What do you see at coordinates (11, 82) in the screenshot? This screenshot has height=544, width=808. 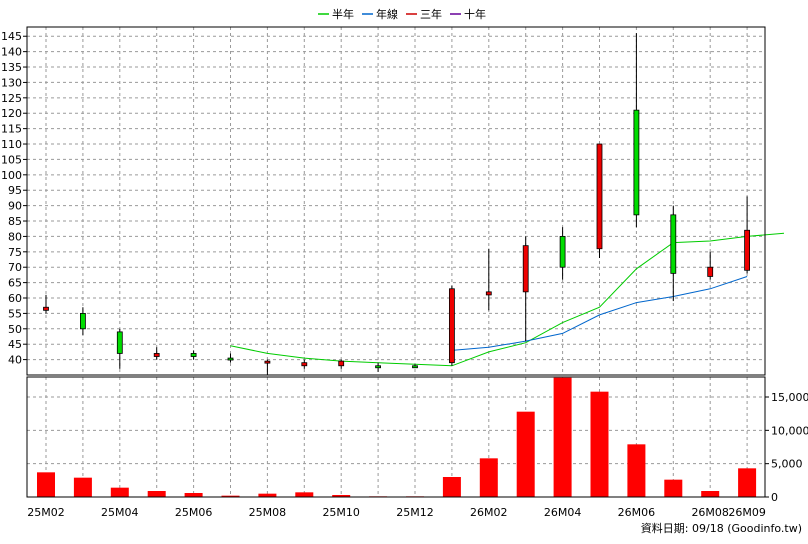 I see `price-tick-label: 130` at bounding box center [11, 82].